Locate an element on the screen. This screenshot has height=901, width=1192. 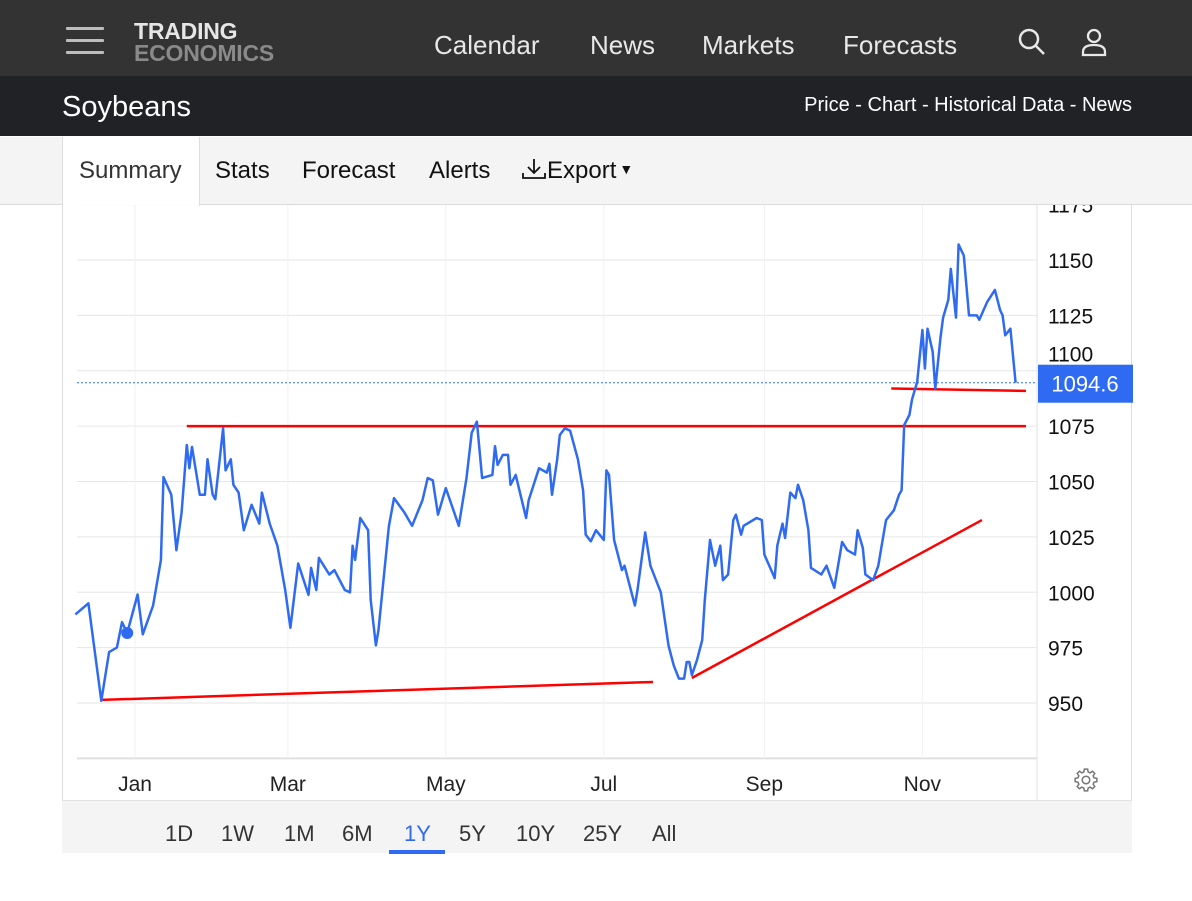
y-tick-label: 1050 is located at coordinates (1071, 483).